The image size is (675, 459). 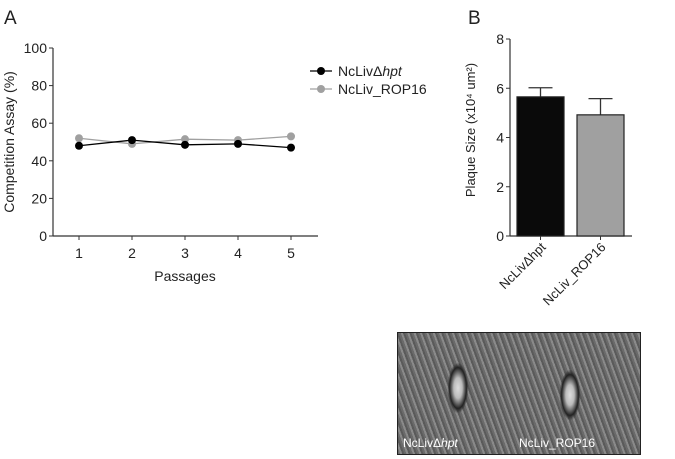 I want to click on y-axis-label-b: Plaque Size (x10⁴ um²), so click(x=470, y=130).